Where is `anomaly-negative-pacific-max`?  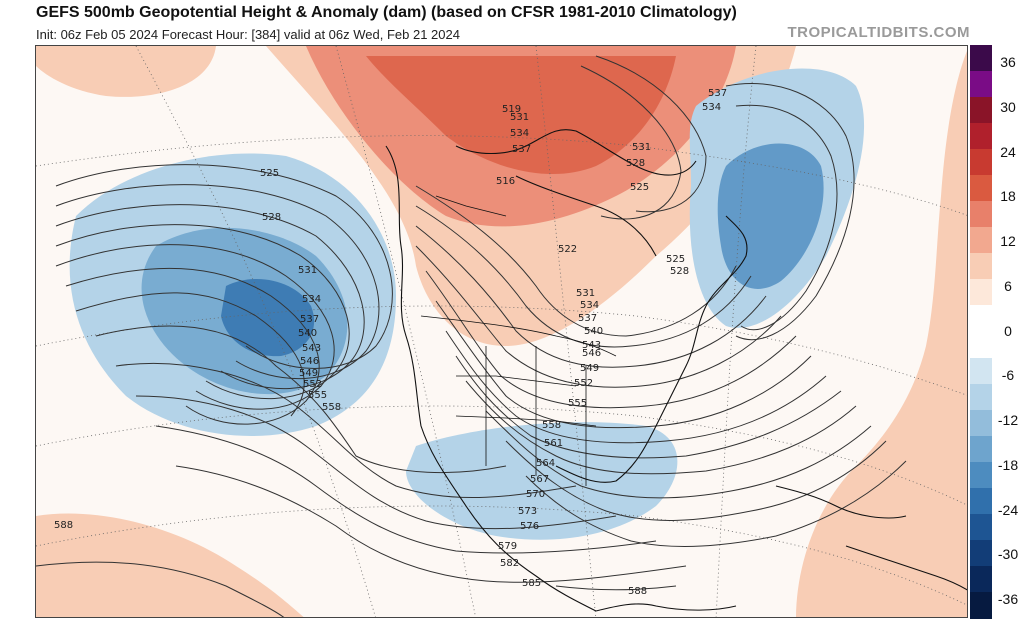 anomaly-negative-pacific-max is located at coordinates (268, 317).